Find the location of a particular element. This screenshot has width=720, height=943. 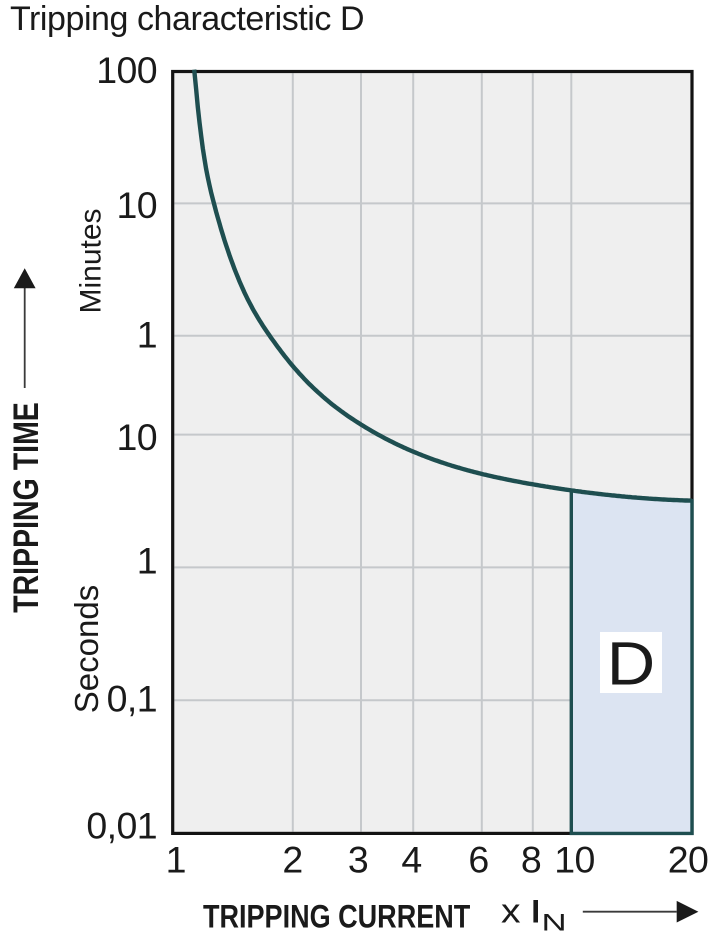

svg-text: 0,01 is located at coordinates (121, 826).